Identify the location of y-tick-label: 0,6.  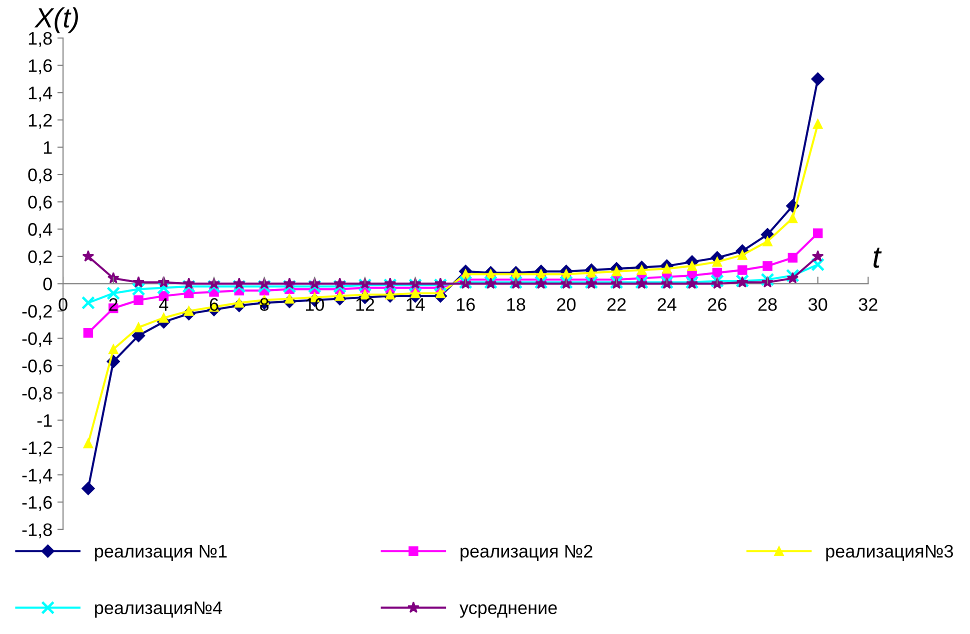
(40, 203).